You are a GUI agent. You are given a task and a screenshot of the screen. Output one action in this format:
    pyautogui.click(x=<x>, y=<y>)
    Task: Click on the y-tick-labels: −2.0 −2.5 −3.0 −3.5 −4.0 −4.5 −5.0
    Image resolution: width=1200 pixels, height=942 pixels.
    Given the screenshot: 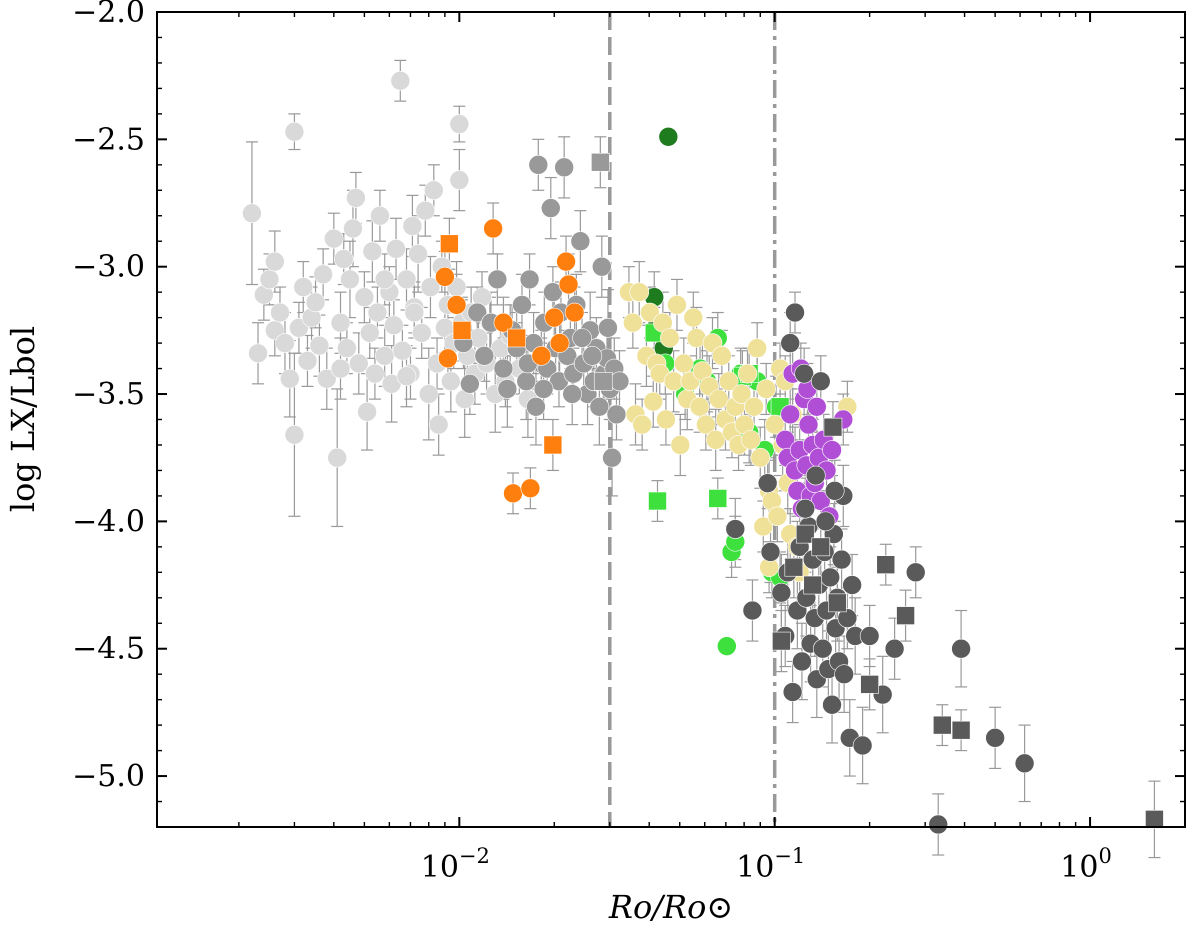 What is the action you would take?
    pyautogui.click(x=108, y=397)
    